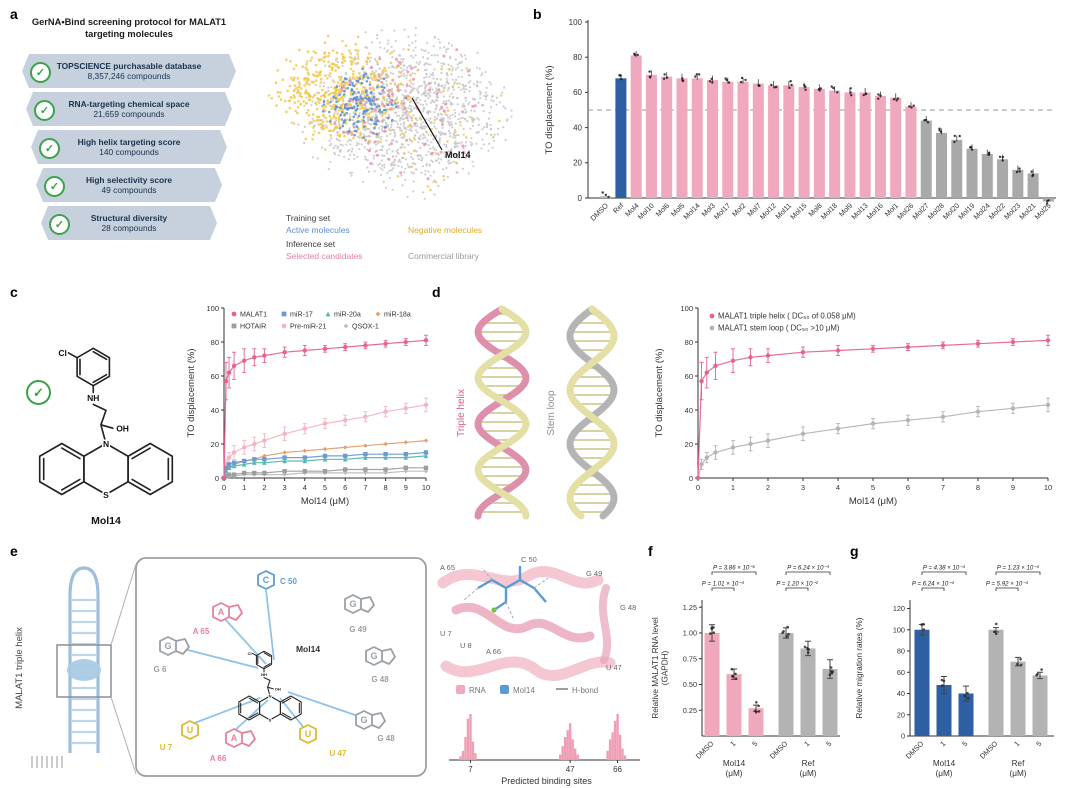  I want to click on svg-text: 7, so click(365, 487).